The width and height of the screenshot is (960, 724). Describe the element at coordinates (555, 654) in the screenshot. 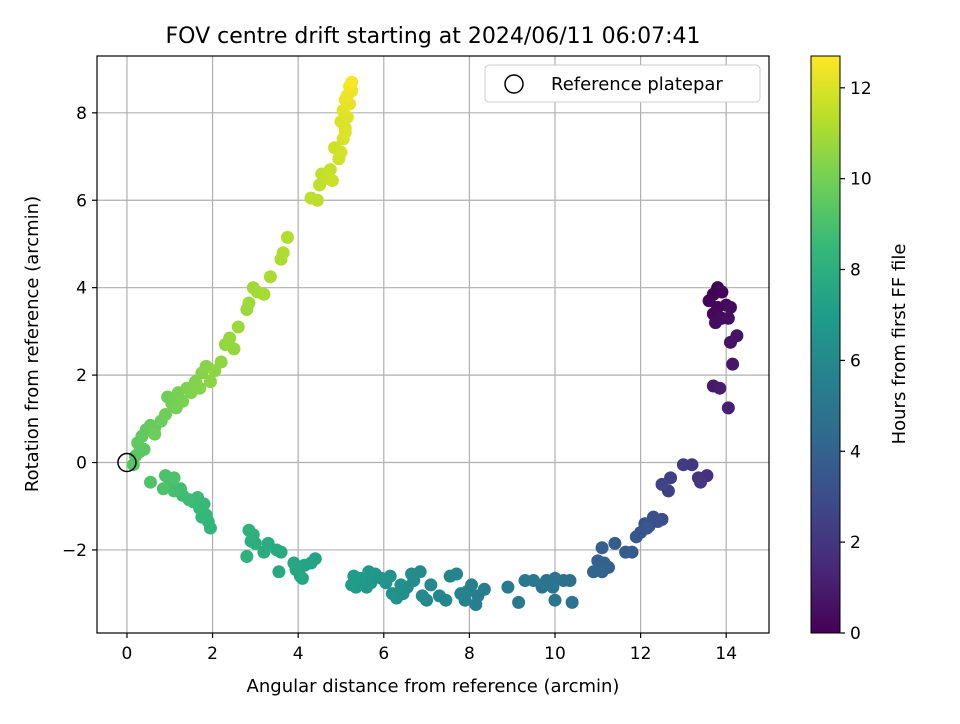

I see `x-tick-label: 10` at that location.